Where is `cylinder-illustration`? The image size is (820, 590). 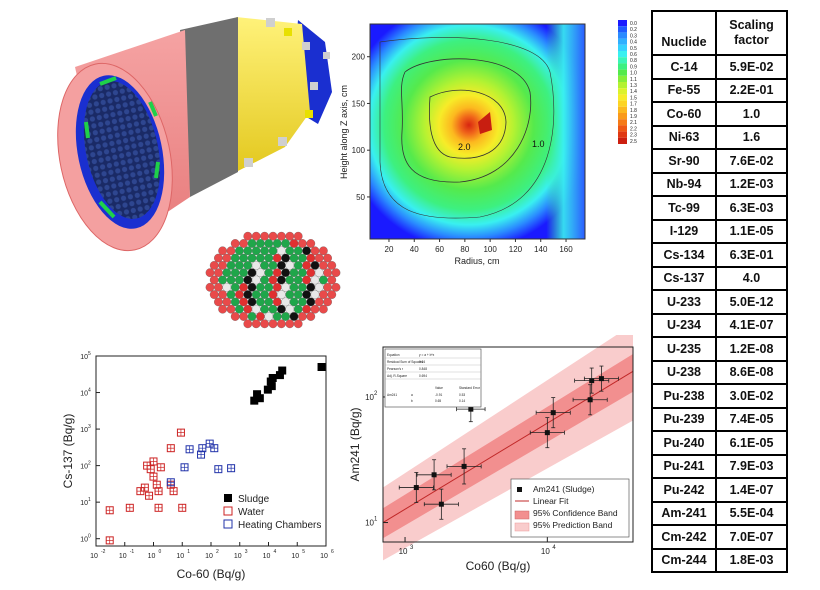
cylinder-illustration is located at coordinates (194, 134).